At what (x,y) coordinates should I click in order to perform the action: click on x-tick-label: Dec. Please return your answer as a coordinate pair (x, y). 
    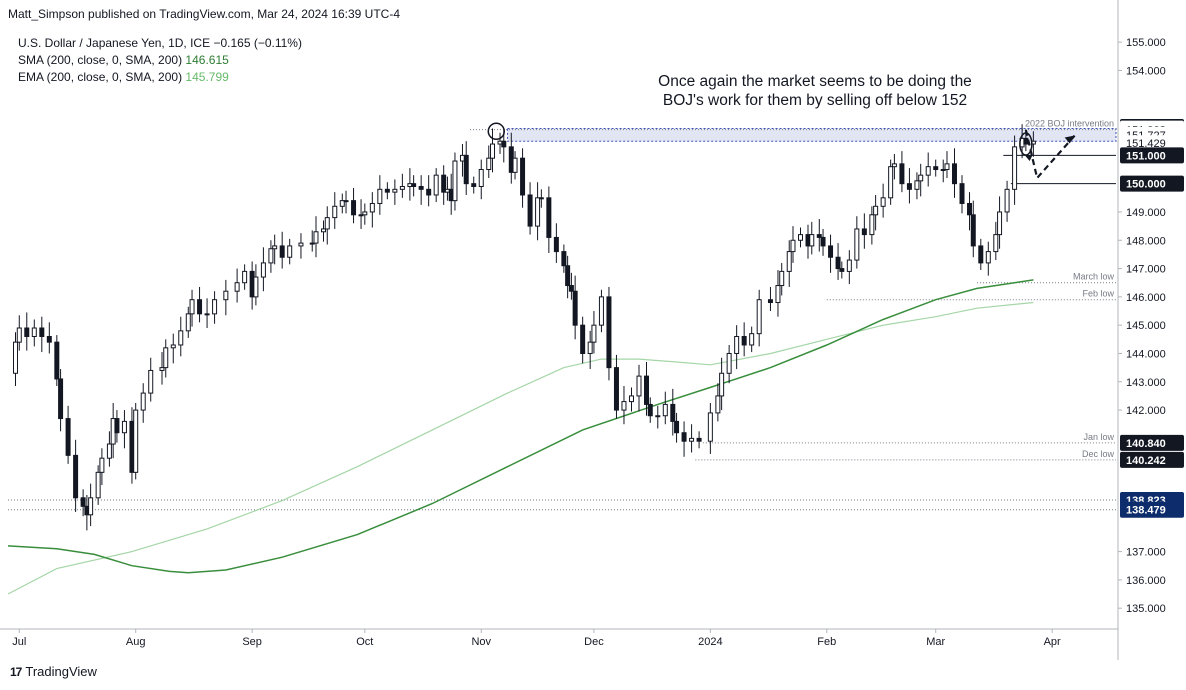
    Looking at the image, I should click on (594, 642).